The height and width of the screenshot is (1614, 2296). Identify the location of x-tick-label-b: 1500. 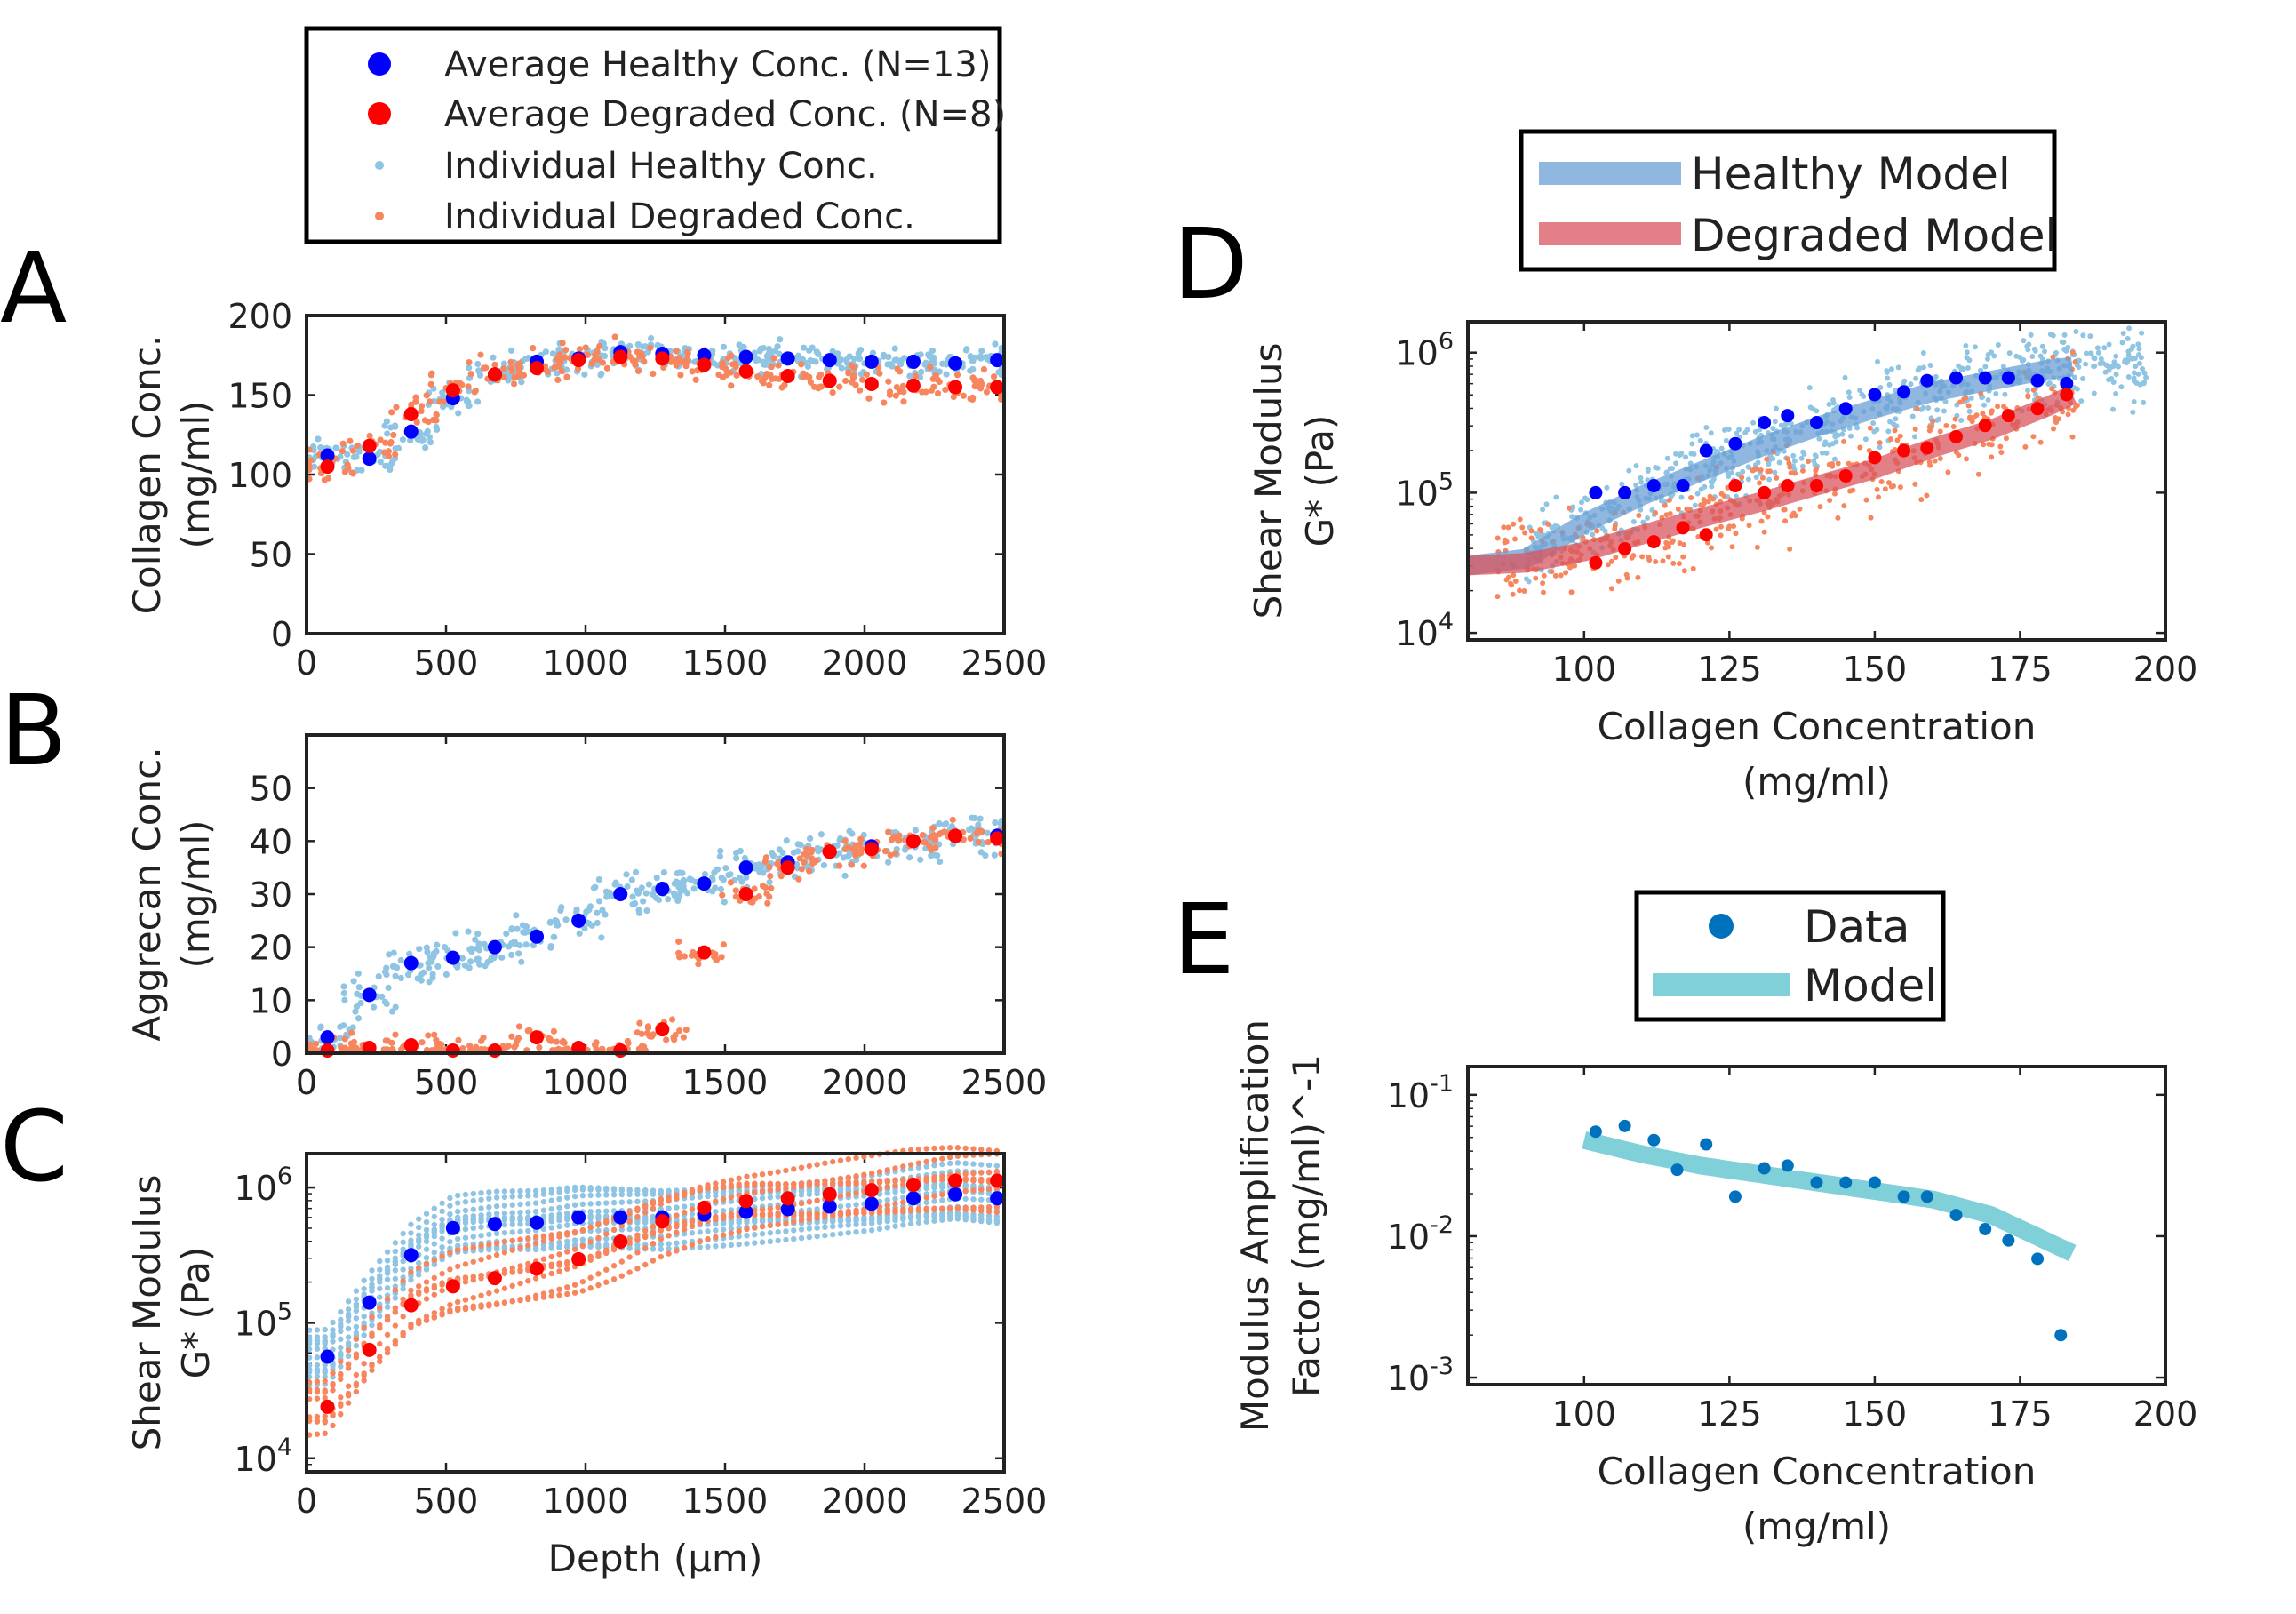
(725, 1082).